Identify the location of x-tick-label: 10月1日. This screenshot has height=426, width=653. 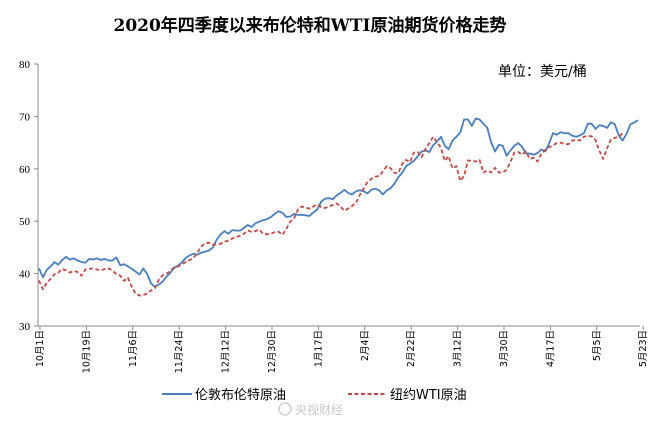
(40, 348).